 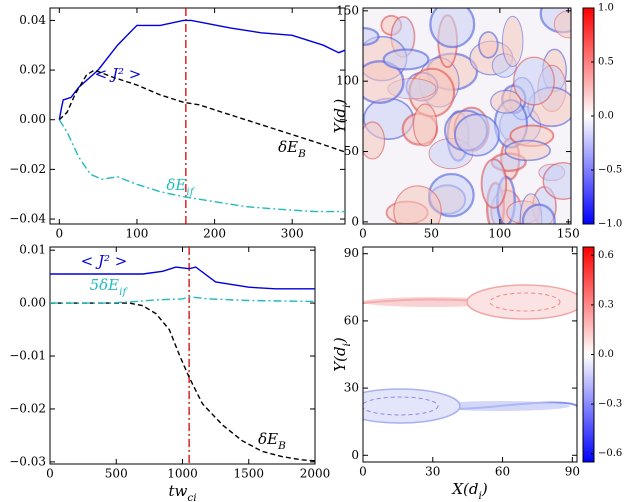 What do you see at coordinates (214, 234) in the screenshot?
I see `x-tick-label: 200` at bounding box center [214, 234].